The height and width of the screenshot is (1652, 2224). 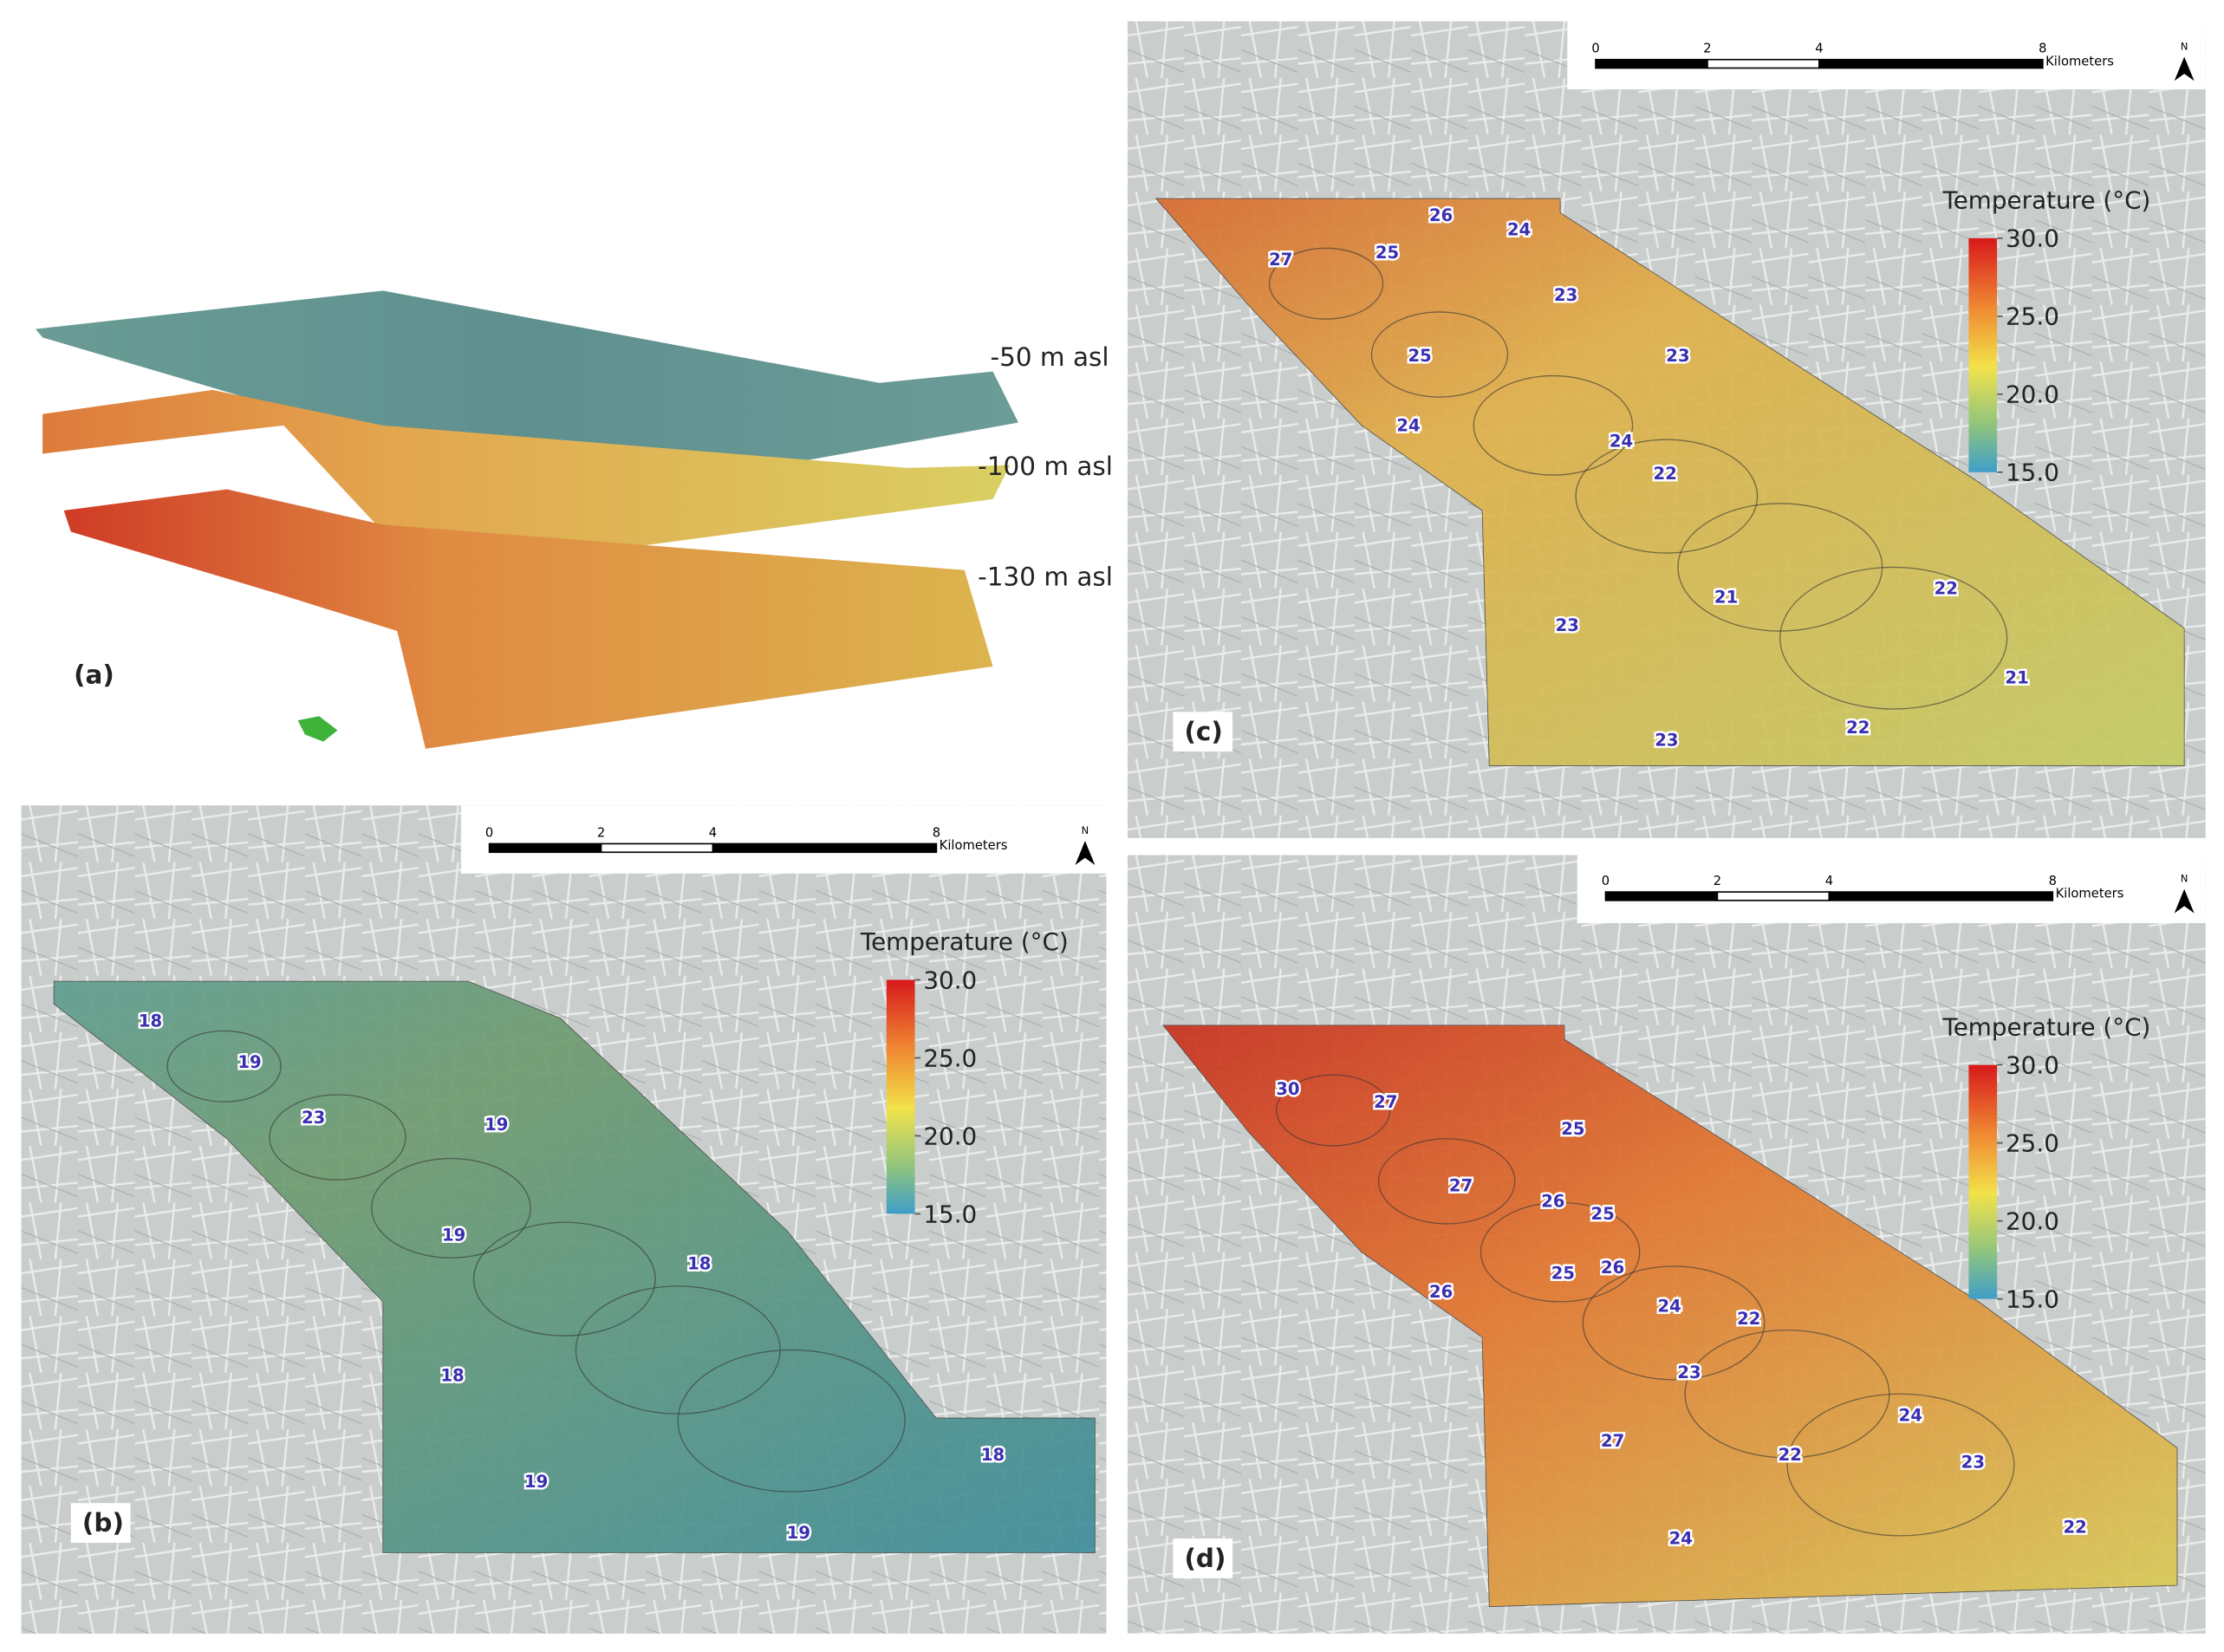 I want to click on panel-label: (d), so click(x=1205, y=1558).